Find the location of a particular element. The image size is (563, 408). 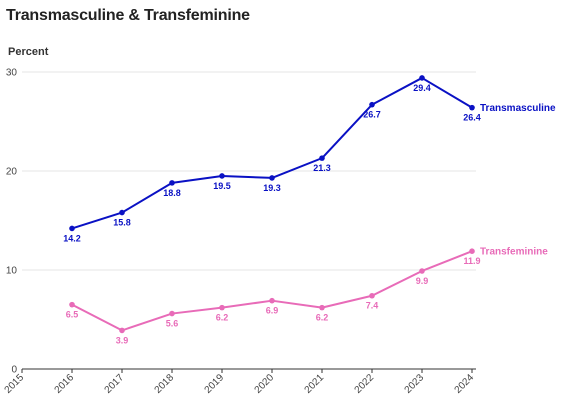

transfeminine-data-label-2022: 7.4 is located at coordinates (372, 306).